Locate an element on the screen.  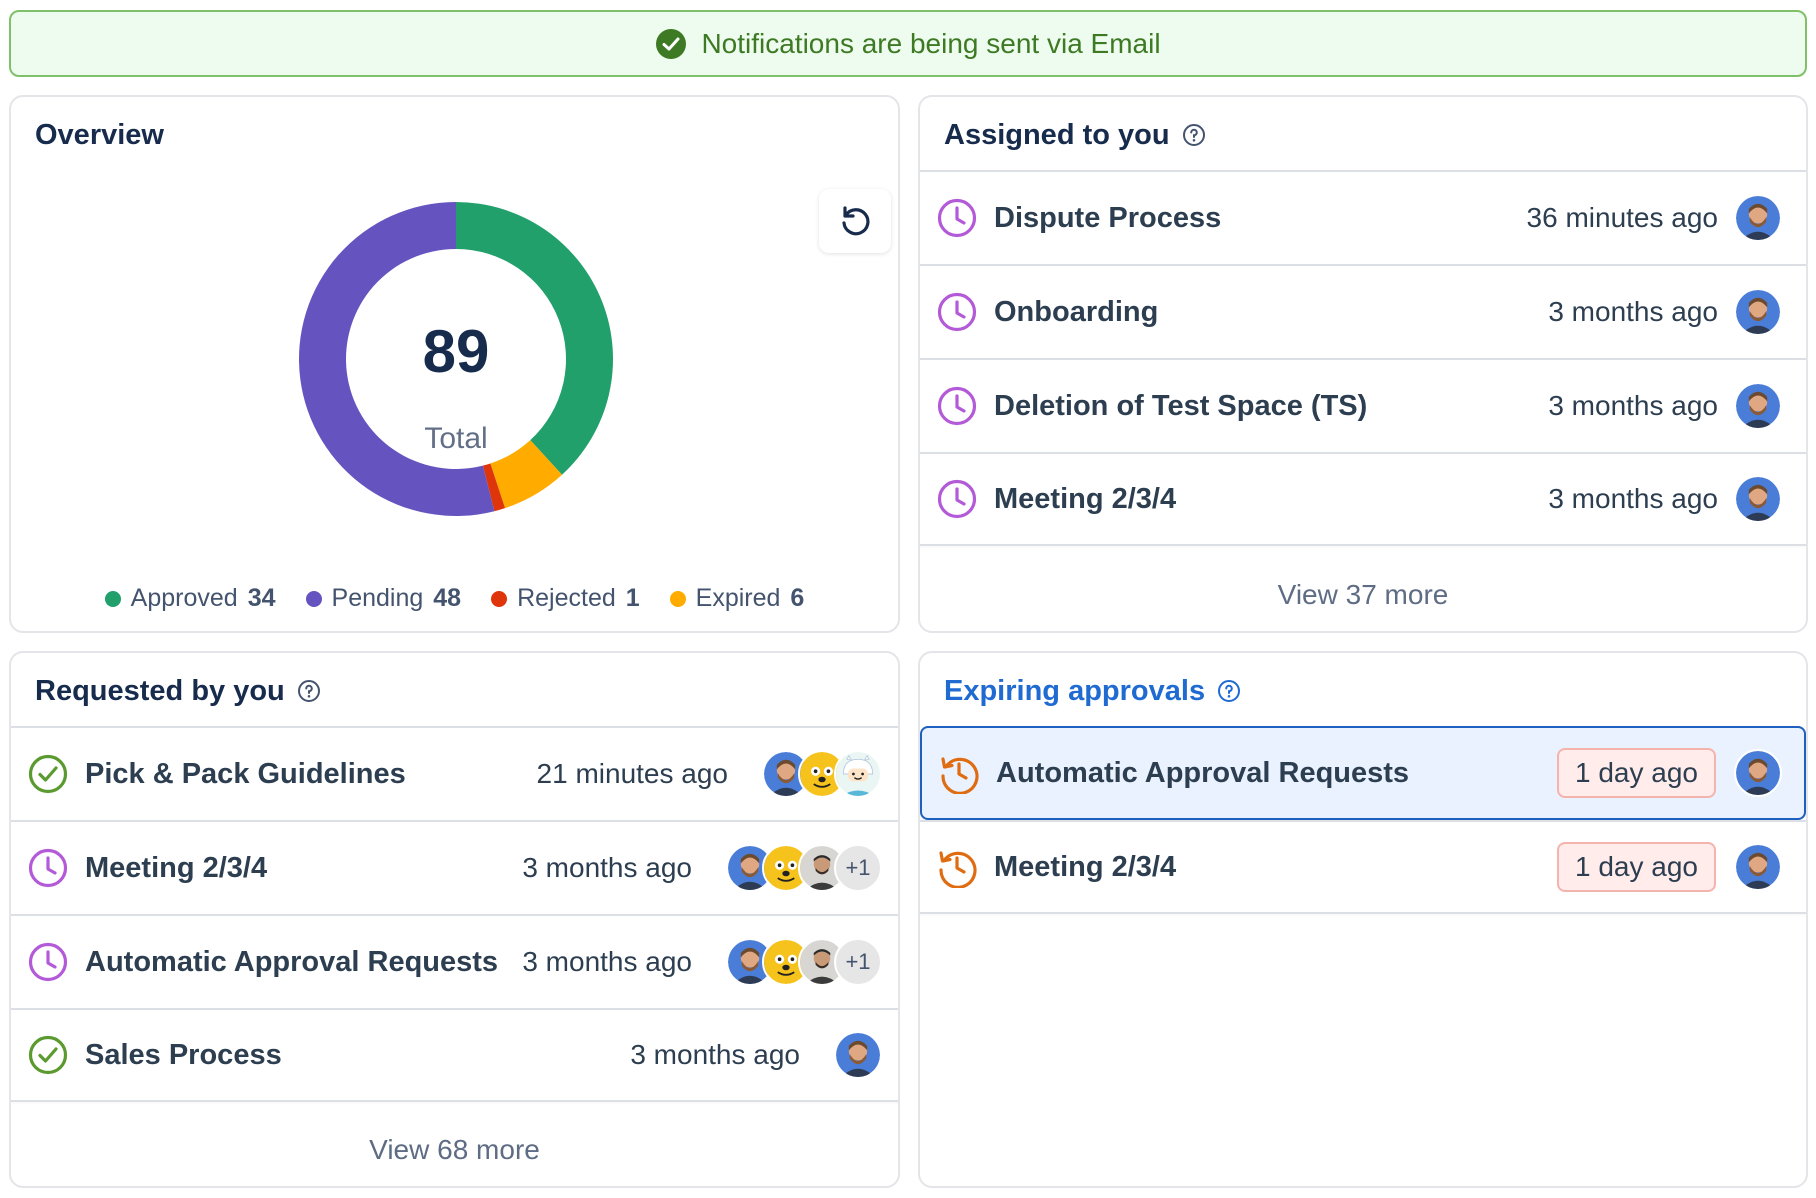
assigned-title: Assigned to you is located at coordinates (1075, 135).